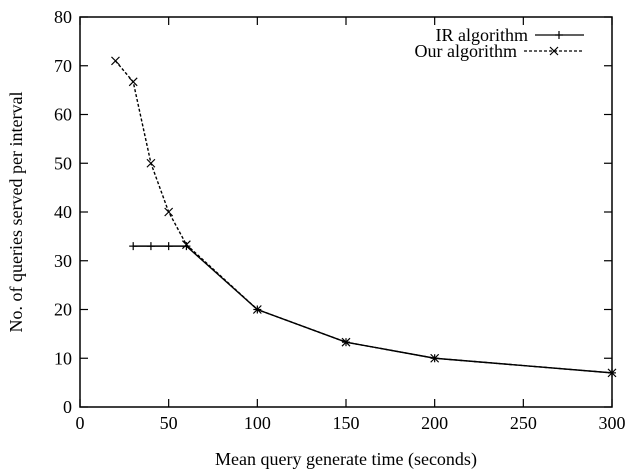 The height and width of the screenshot is (474, 629). Describe the element at coordinates (482, 35) in the screenshot. I see `legend-label-ir-algorithm: IR algorithm` at that location.